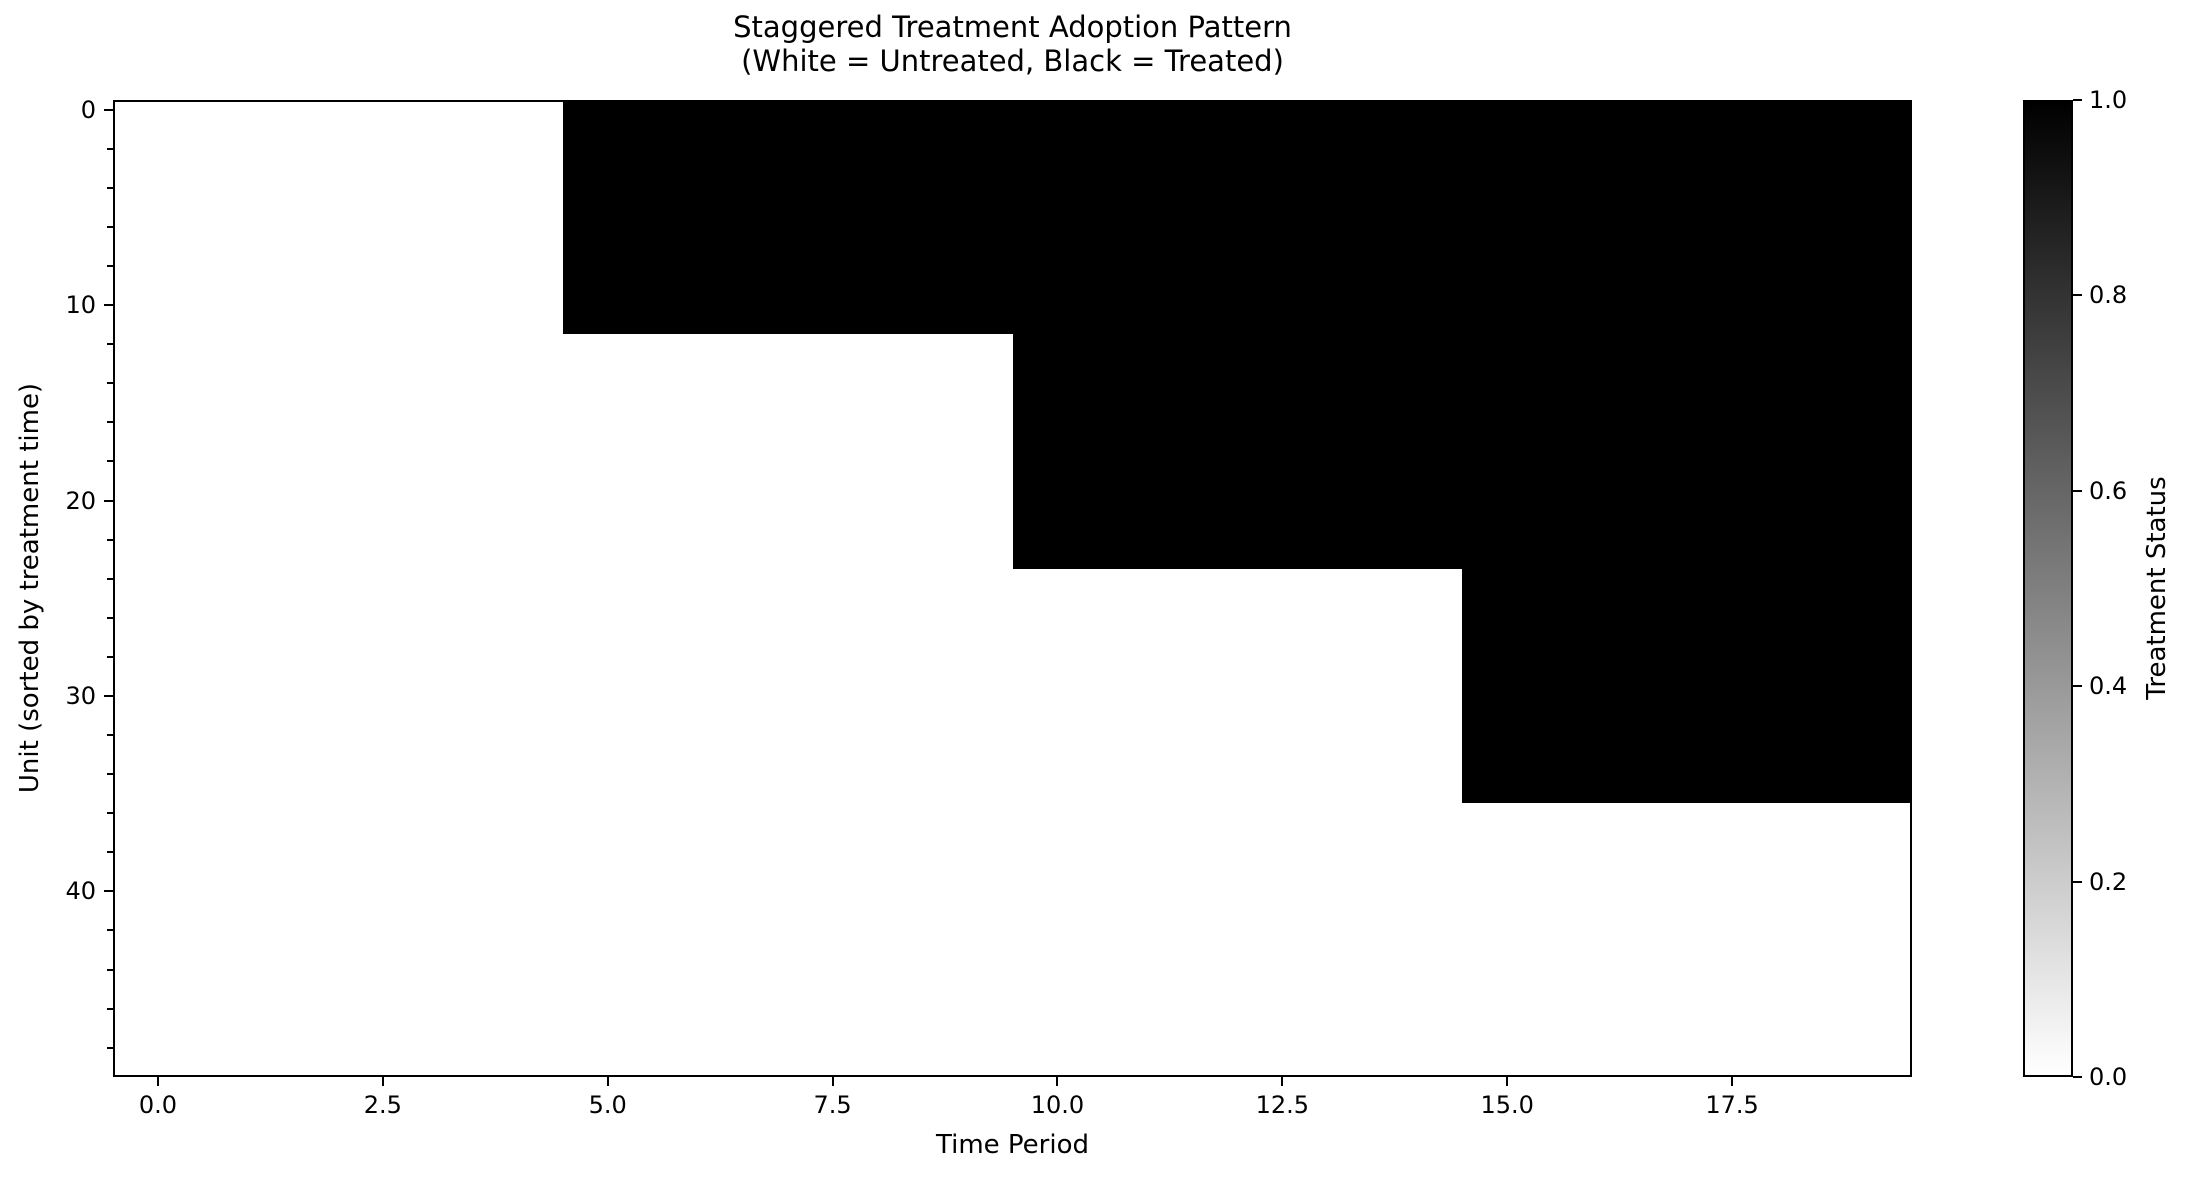 This screenshot has height=1185, width=2194. I want to click on x-tick-label: 7.5, so click(832, 1105).